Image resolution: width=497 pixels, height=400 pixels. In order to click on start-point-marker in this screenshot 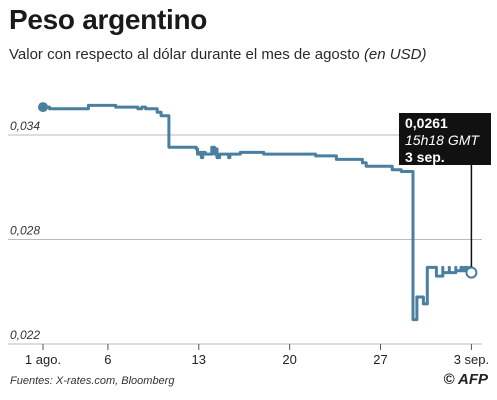, I will do `click(43, 107)`.